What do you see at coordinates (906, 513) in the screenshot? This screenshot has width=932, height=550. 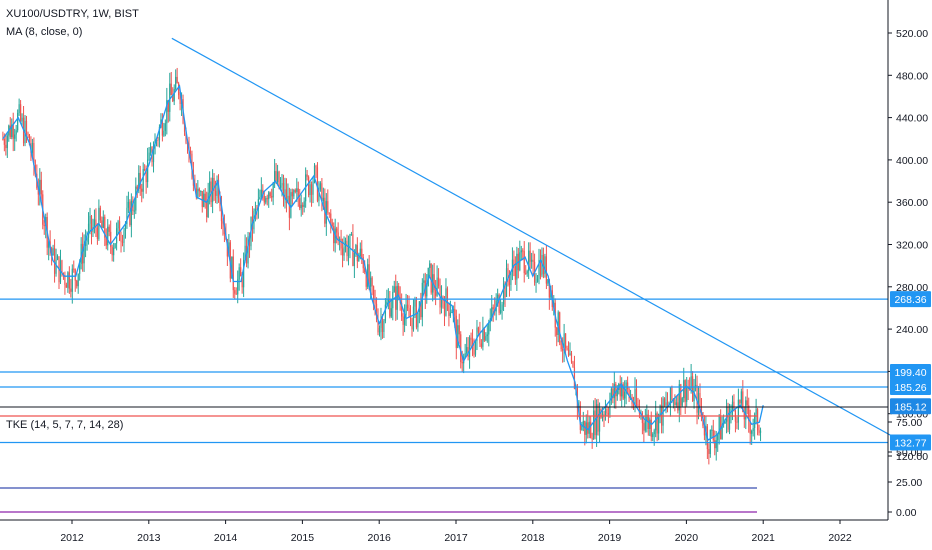 I see `tke-tick-label: 0.00` at bounding box center [906, 513].